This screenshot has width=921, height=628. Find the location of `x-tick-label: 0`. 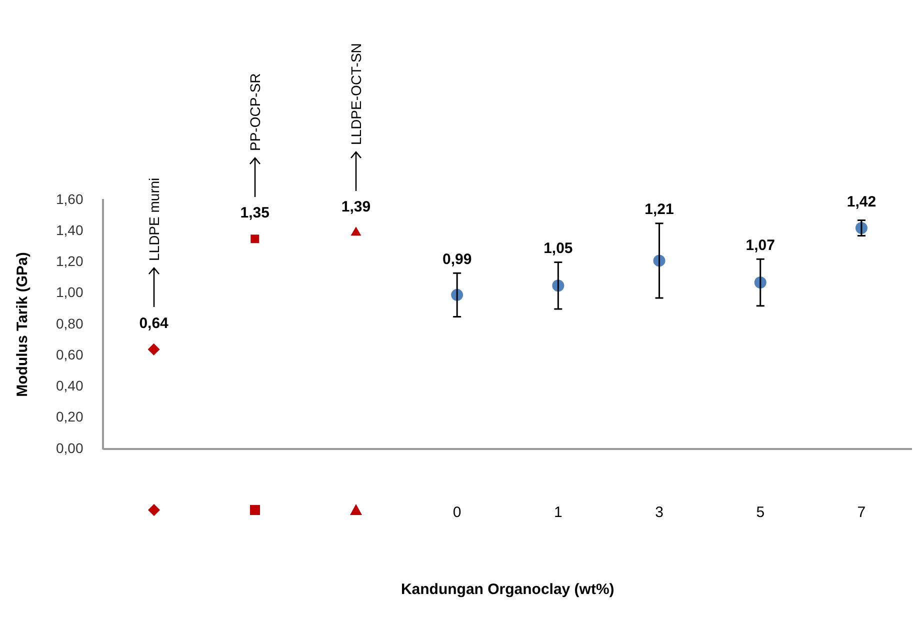

x-tick-label: 0 is located at coordinates (457, 513).